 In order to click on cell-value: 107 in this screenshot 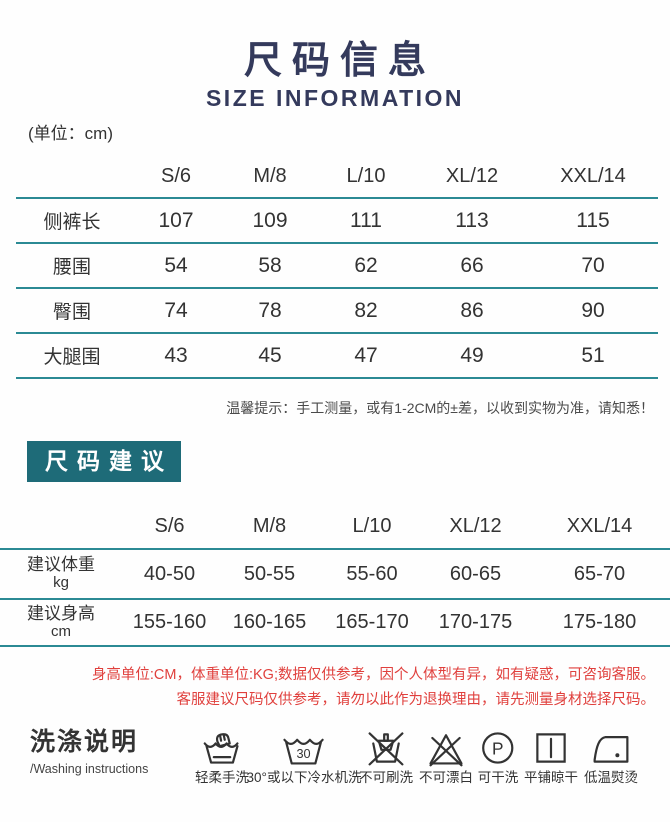, I will do `click(176, 221)`.